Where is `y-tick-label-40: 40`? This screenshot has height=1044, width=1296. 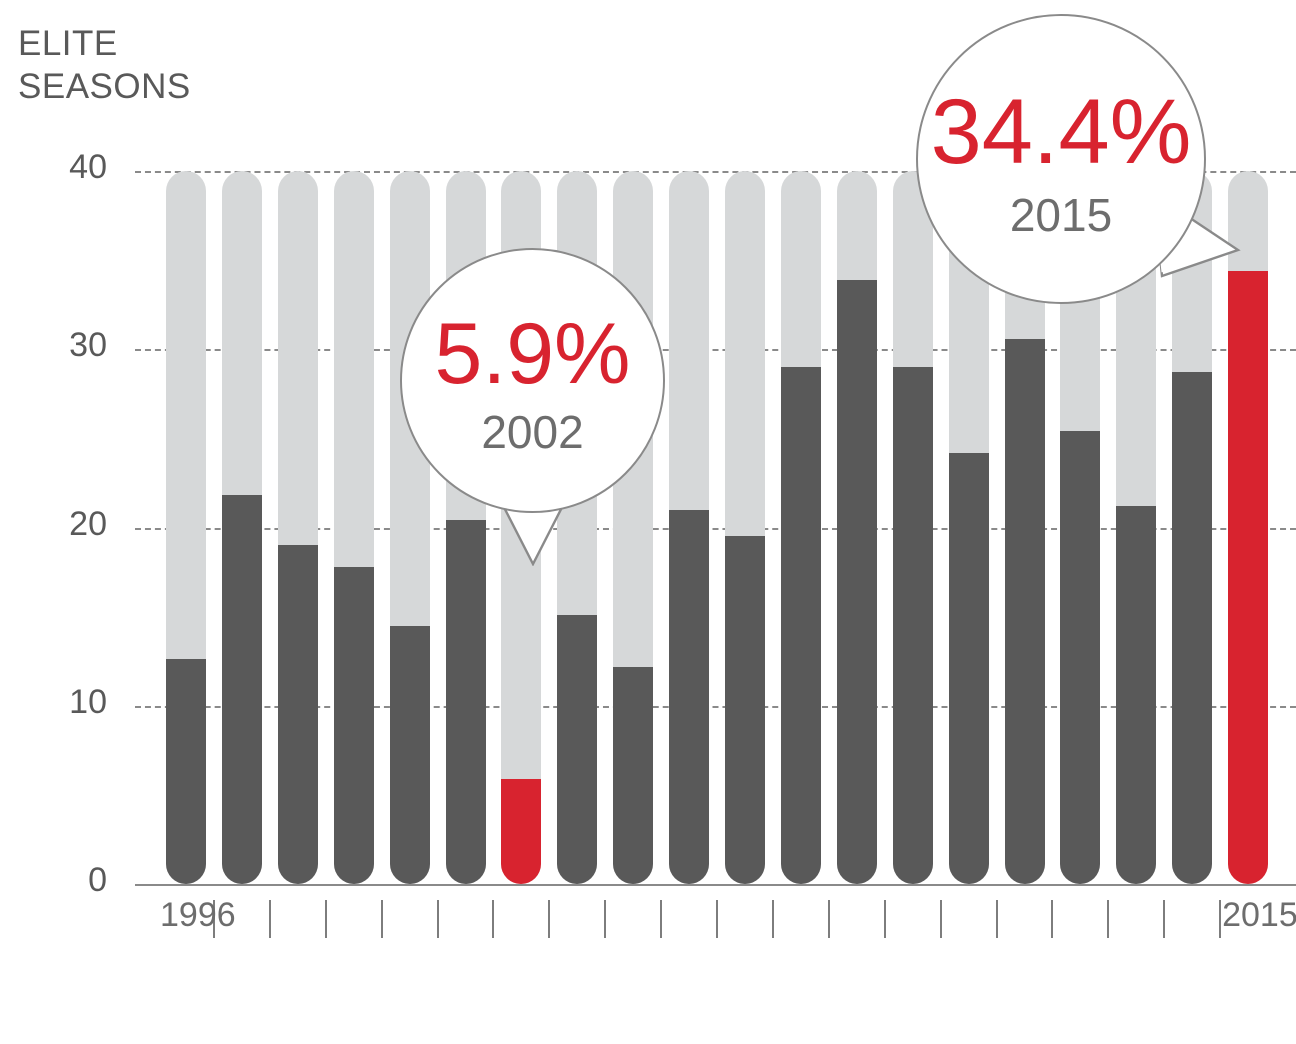 y-tick-label-40: 40 is located at coordinates (88, 167).